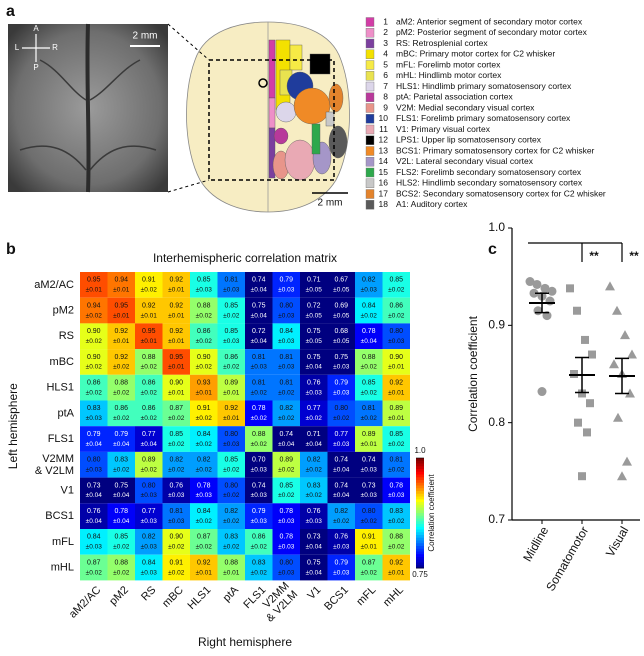 This screenshot has width=644, height=656. Describe the element at coordinates (336, 598) in the screenshot. I see `column-label: BCS1` at that location.